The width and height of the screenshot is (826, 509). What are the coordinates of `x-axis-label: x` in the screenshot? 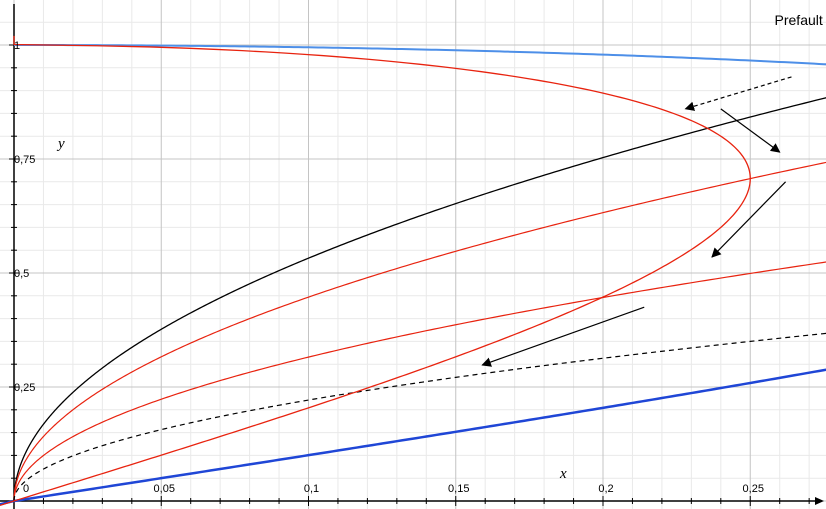 It's located at (563, 474).